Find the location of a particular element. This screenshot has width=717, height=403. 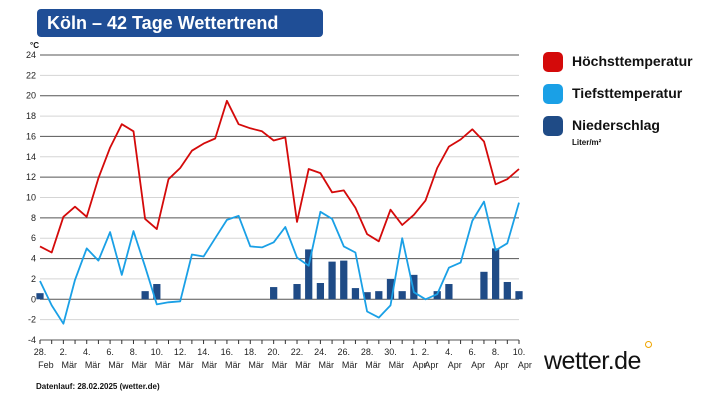

y-tick-label: 4 is located at coordinates (33, 259).